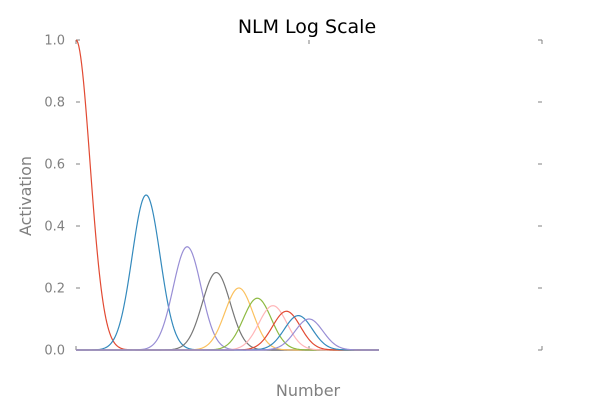 The image size is (600, 400). Describe the element at coordinates (54, 227) in the screenshot. I see `y-tick-label: 0.4` at that location.